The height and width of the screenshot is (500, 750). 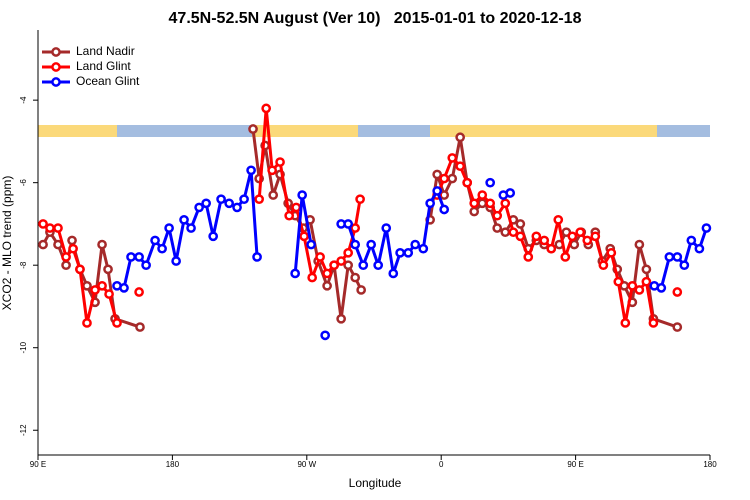 I want to click on x-tick-label: 180, so click(x=710, y=464).